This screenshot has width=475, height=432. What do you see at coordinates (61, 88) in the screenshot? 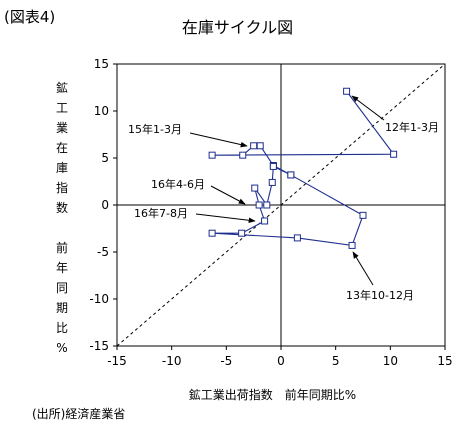
I see `y-axis-label-char: 鉱` at bounding box center [61, 88].